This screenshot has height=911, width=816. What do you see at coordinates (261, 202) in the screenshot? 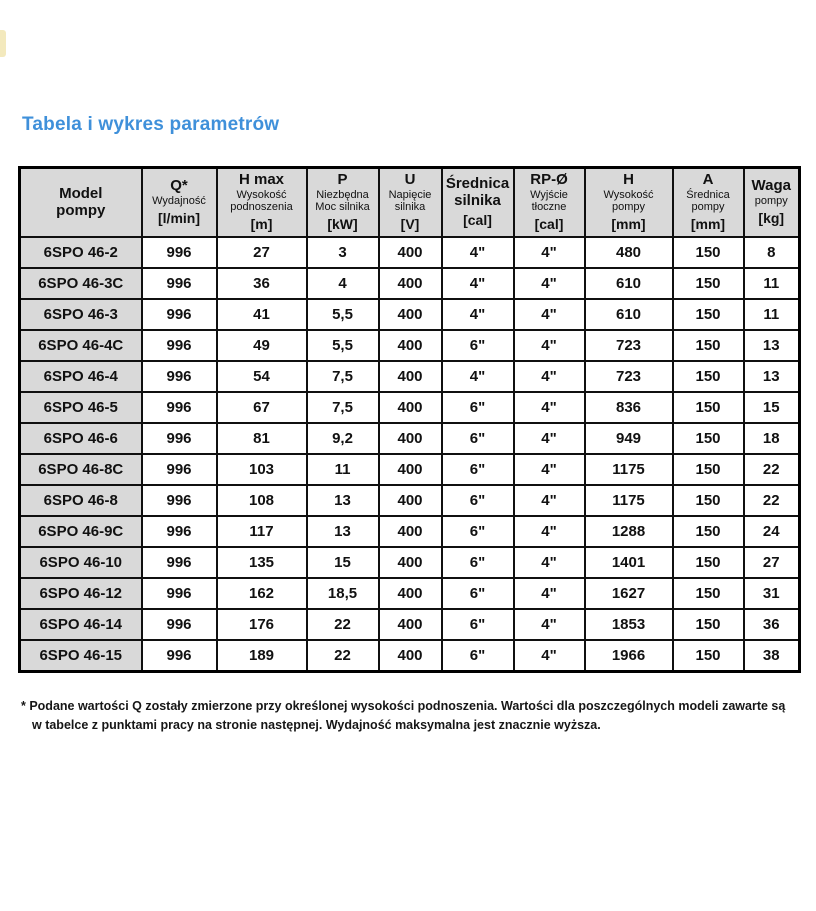
I see `column-header-hmax: H max Wysokość podnoszenia [m]` at bounding box center [261, 202].